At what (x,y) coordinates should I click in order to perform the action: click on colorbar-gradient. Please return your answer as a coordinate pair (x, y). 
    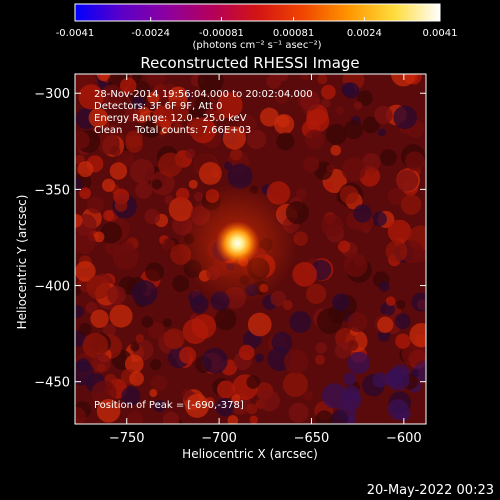
    Looking at the image, I should click on (257, 12).